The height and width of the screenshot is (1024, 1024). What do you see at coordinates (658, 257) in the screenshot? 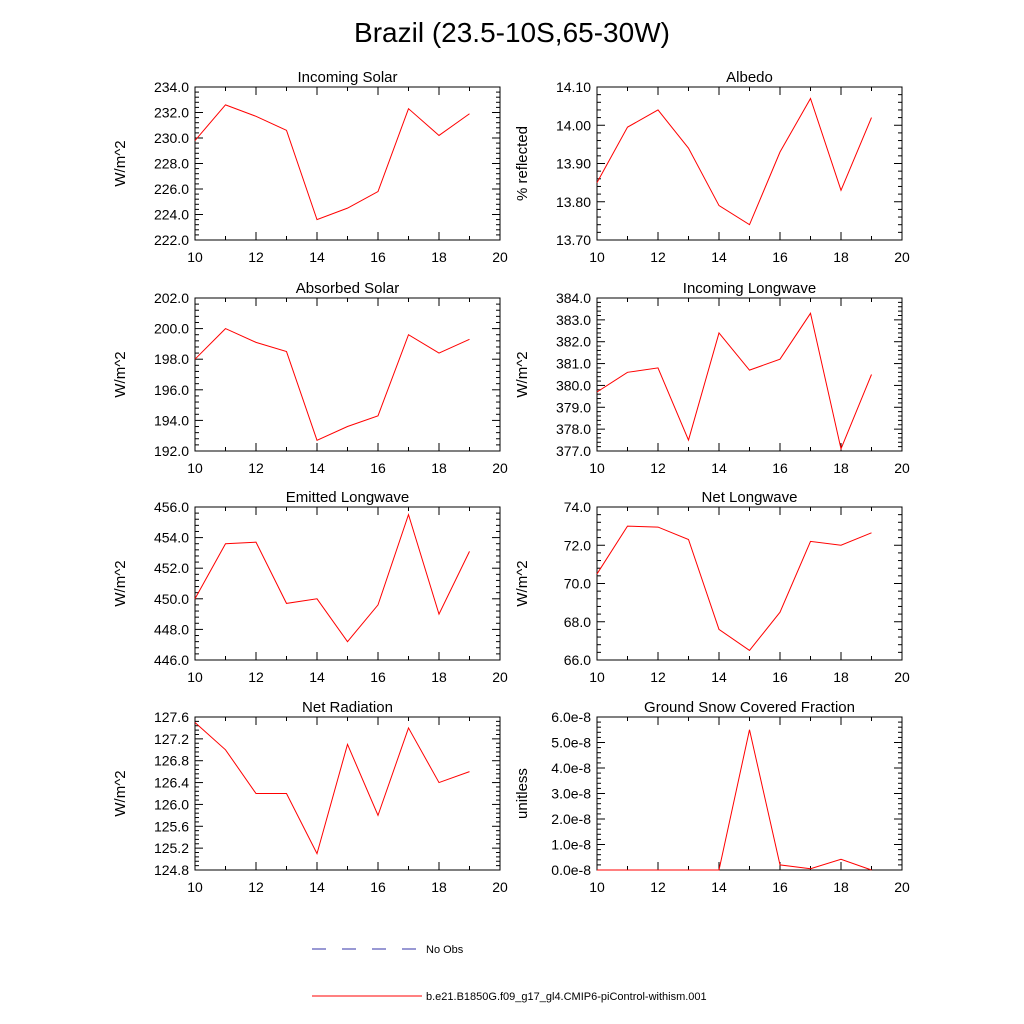
I see `x-tick-label-albedo: 12` at bounding box center [658, 257].